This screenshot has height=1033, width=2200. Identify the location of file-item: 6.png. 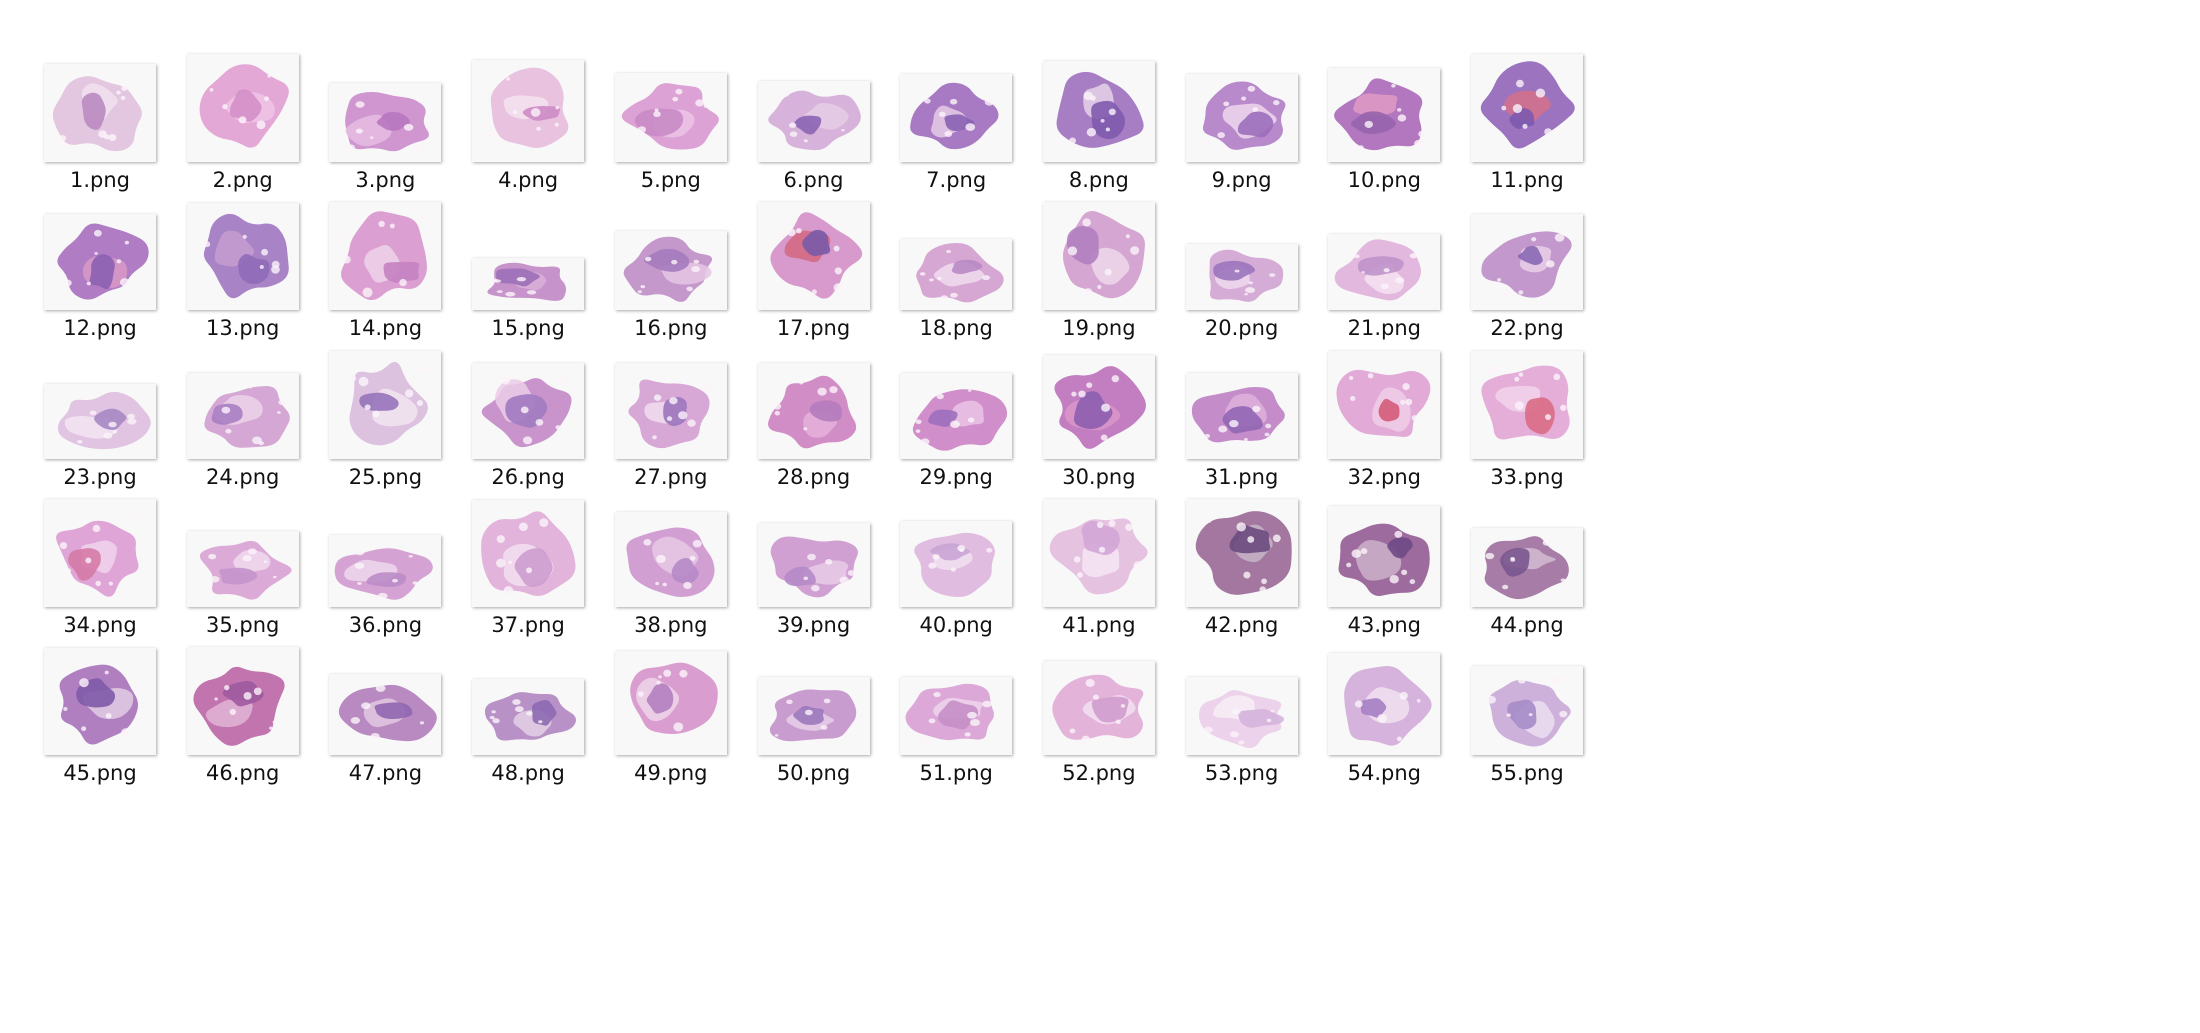
(814, 102).